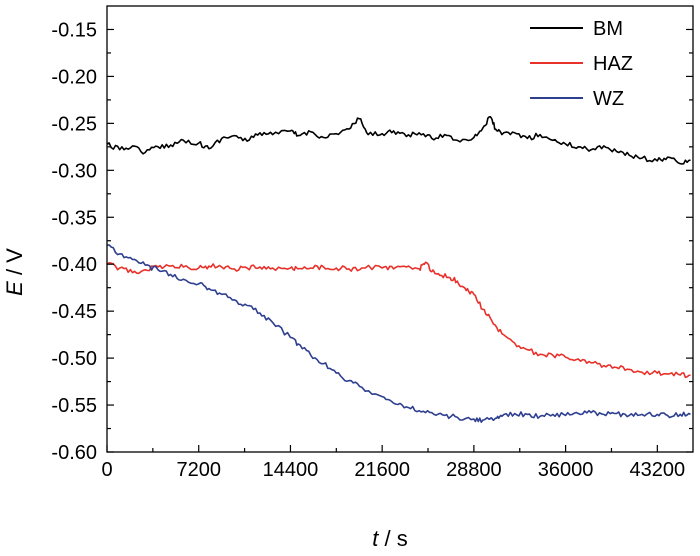 This screenshot has height=556, width=700. Describe the element at coordinates (74, 124) in the screenshot. I see `y-tick-label: -0.25` at that location.